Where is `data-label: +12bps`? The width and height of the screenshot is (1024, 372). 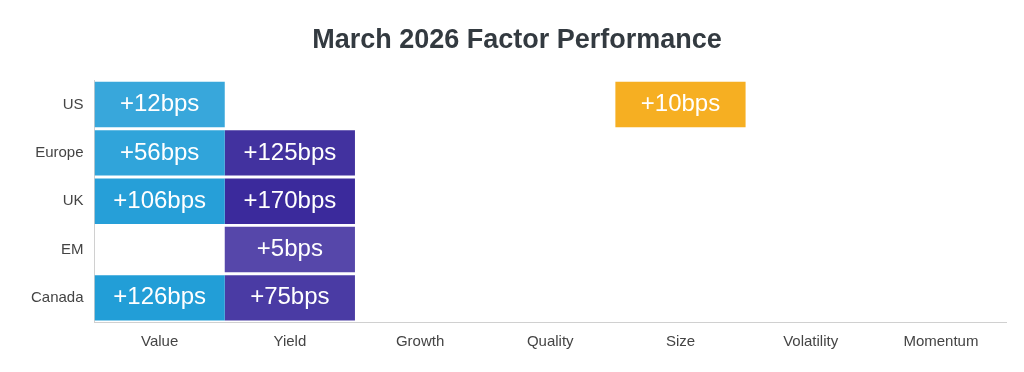
data-label: +12bps is located at coordinates (159, 103).